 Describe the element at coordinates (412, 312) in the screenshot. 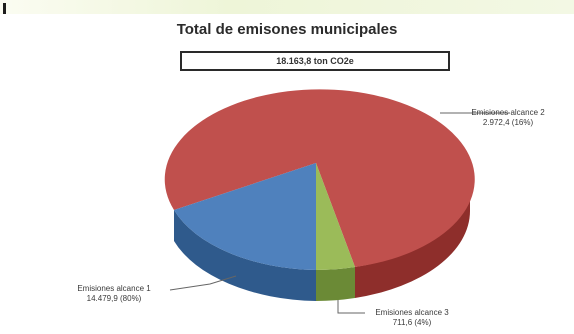

I see `label-alcance-3-name: Emisiones alcance 3` at that location.